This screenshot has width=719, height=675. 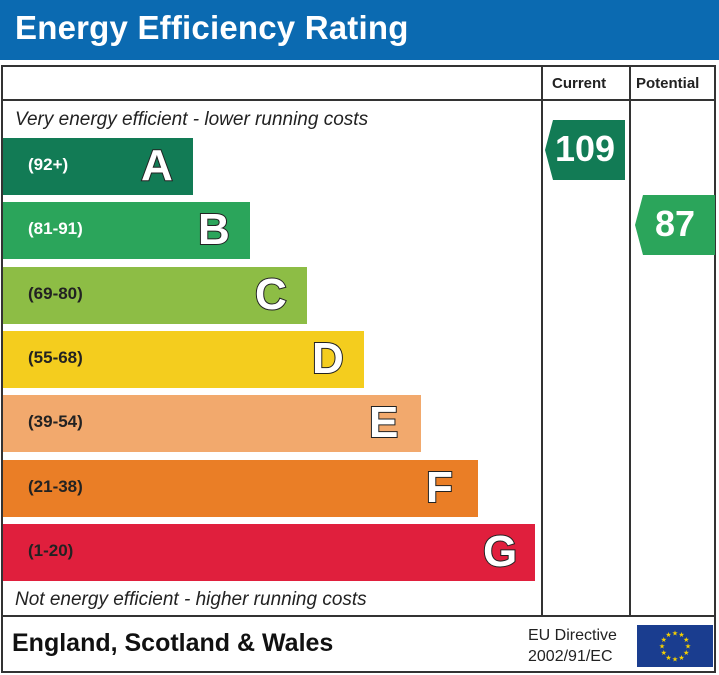 I want to click on band-range-label: (21-38), so click(x=55, y=486).